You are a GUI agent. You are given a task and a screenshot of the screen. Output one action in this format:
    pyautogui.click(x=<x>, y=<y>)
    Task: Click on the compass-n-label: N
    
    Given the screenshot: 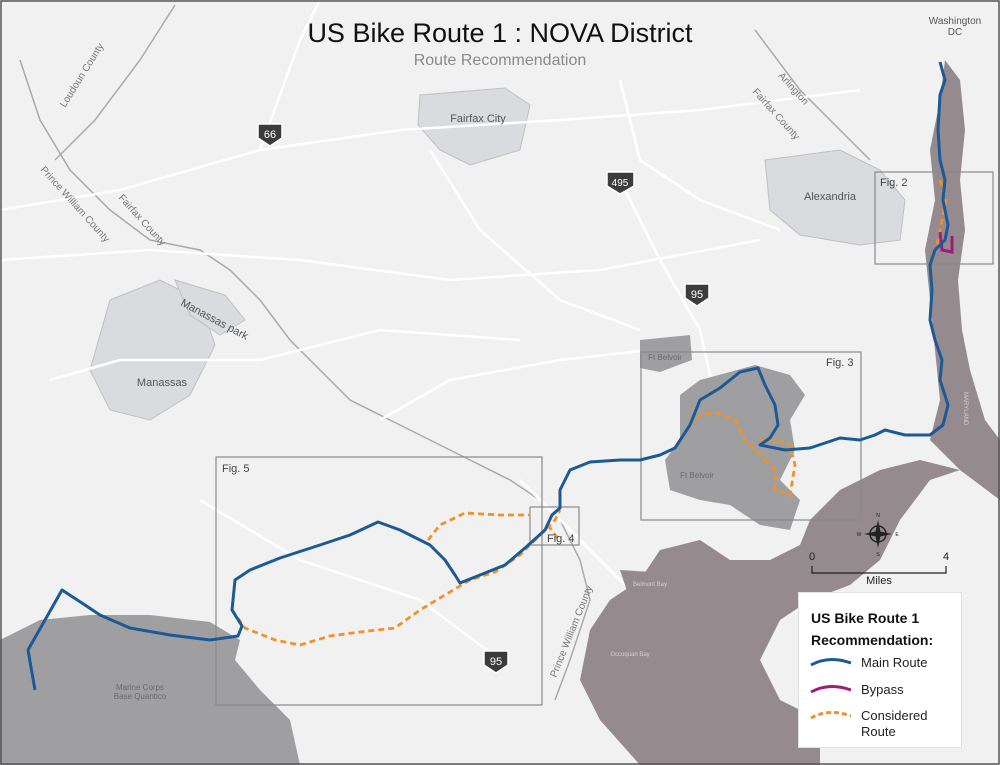 What is the action you would take?
    pyautogui.click(x=878, y=516)
    